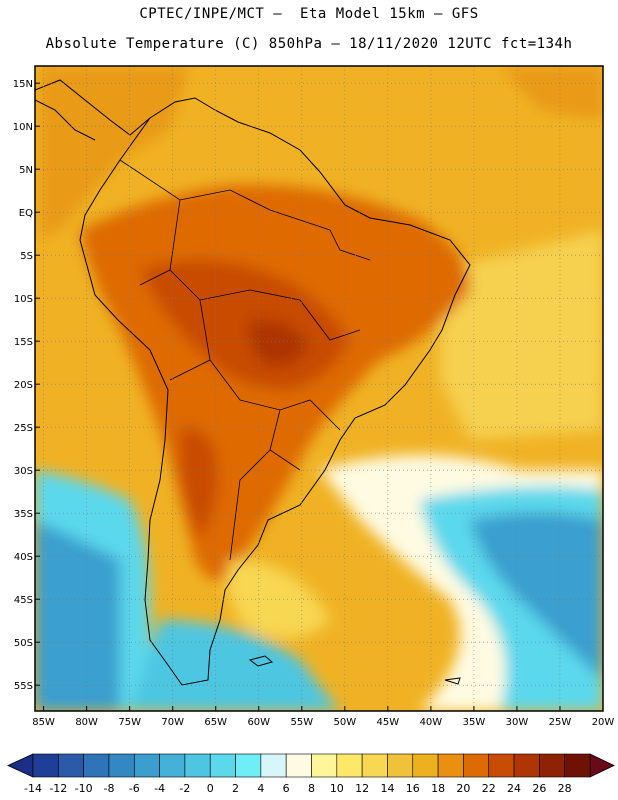  Describe the element at coordinates (23, 299) in the screenshot. I see `lat-tick-label: 10S` at that location.